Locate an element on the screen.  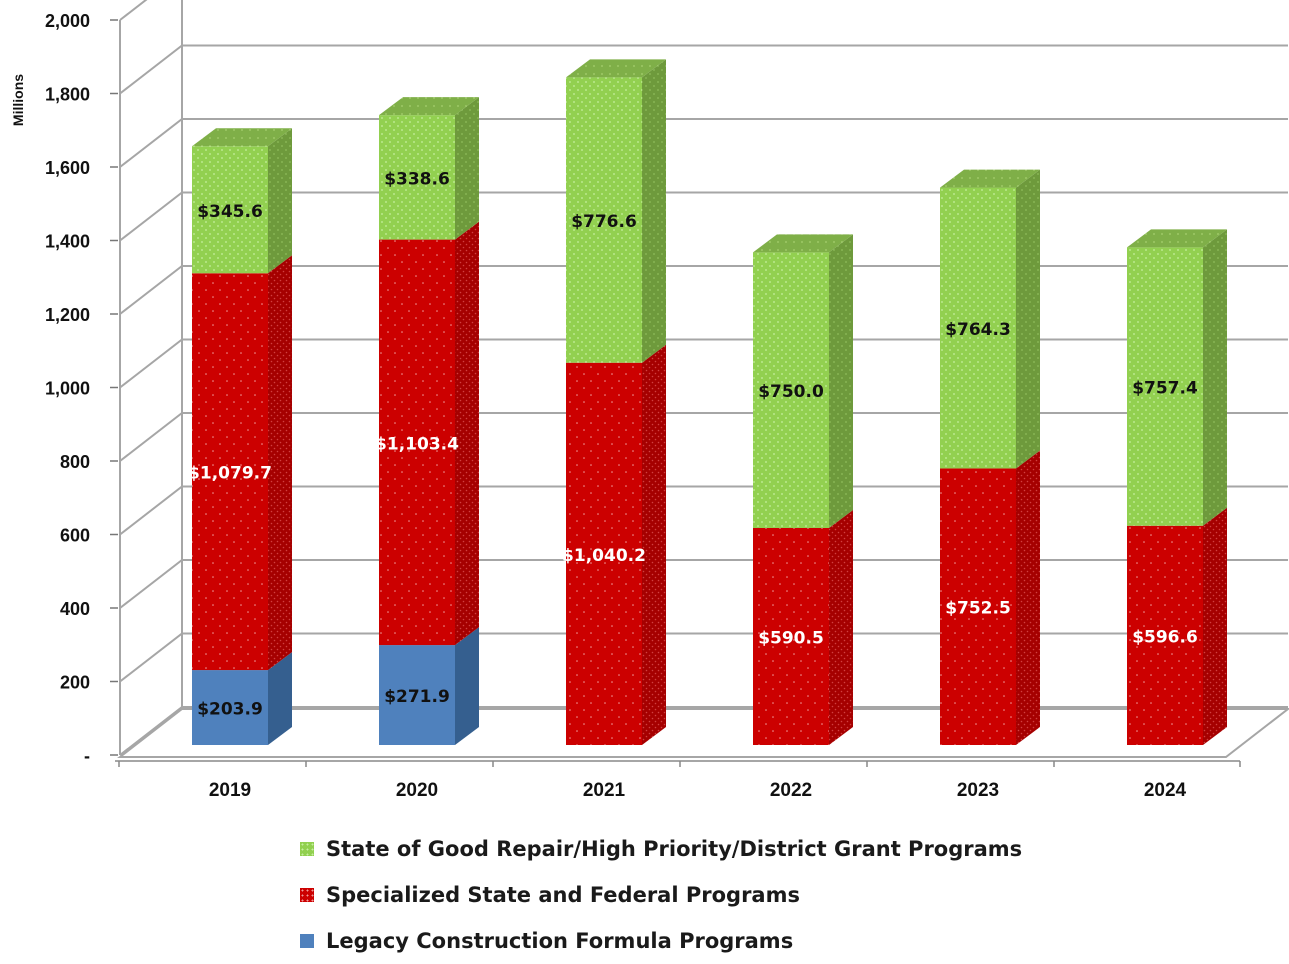
data-label: $752.5 is located at coordinates (978, 609).